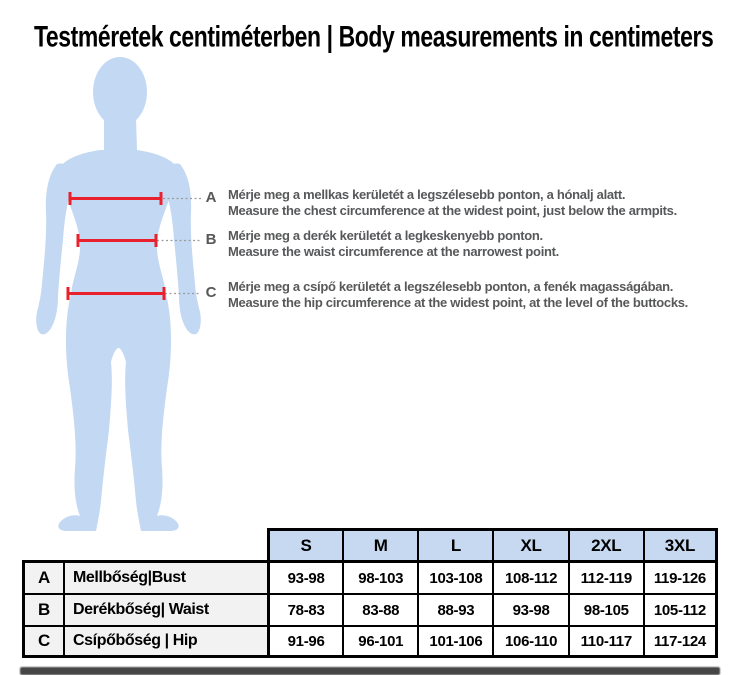  What do you see at coordinates (211, 292) in the screenshot?
I see `hip-letter: C` at bounding box center [211, 292].